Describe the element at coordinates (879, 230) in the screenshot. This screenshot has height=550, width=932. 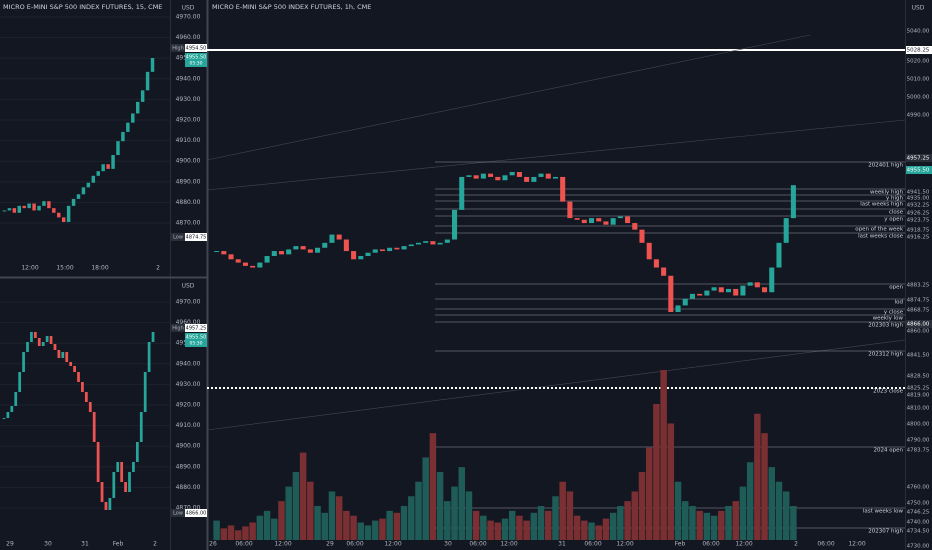
I see `level-label: open of the week` at that location.